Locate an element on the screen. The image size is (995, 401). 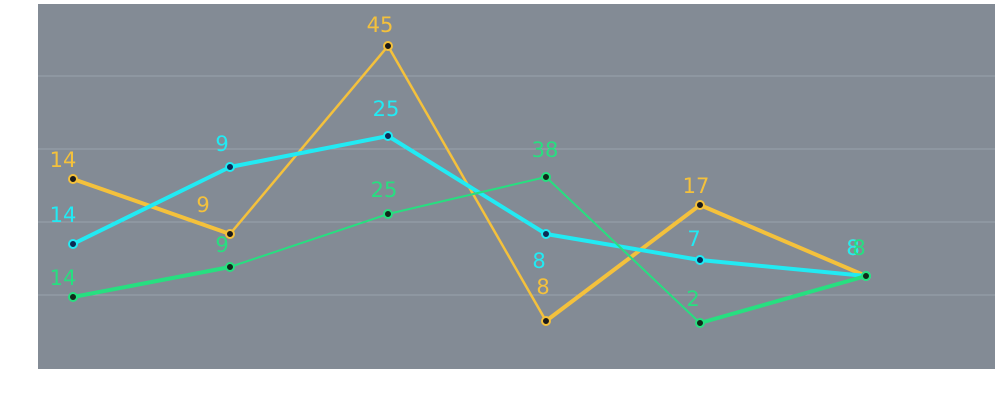
series-3-data-label-1: 14 is located at coordinates (63, 278).